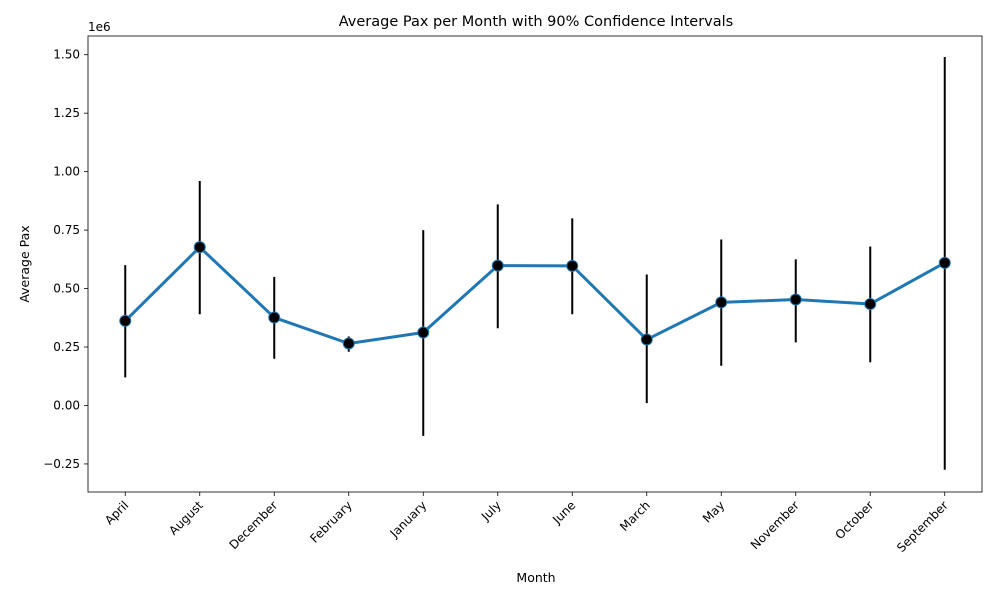 This screenshot has width=1000, height=605. What do you see at coordinates (99, 27) in the screenshot?
I see `y-axis-offset-label: 1e6` at bounding box center [99, 27].